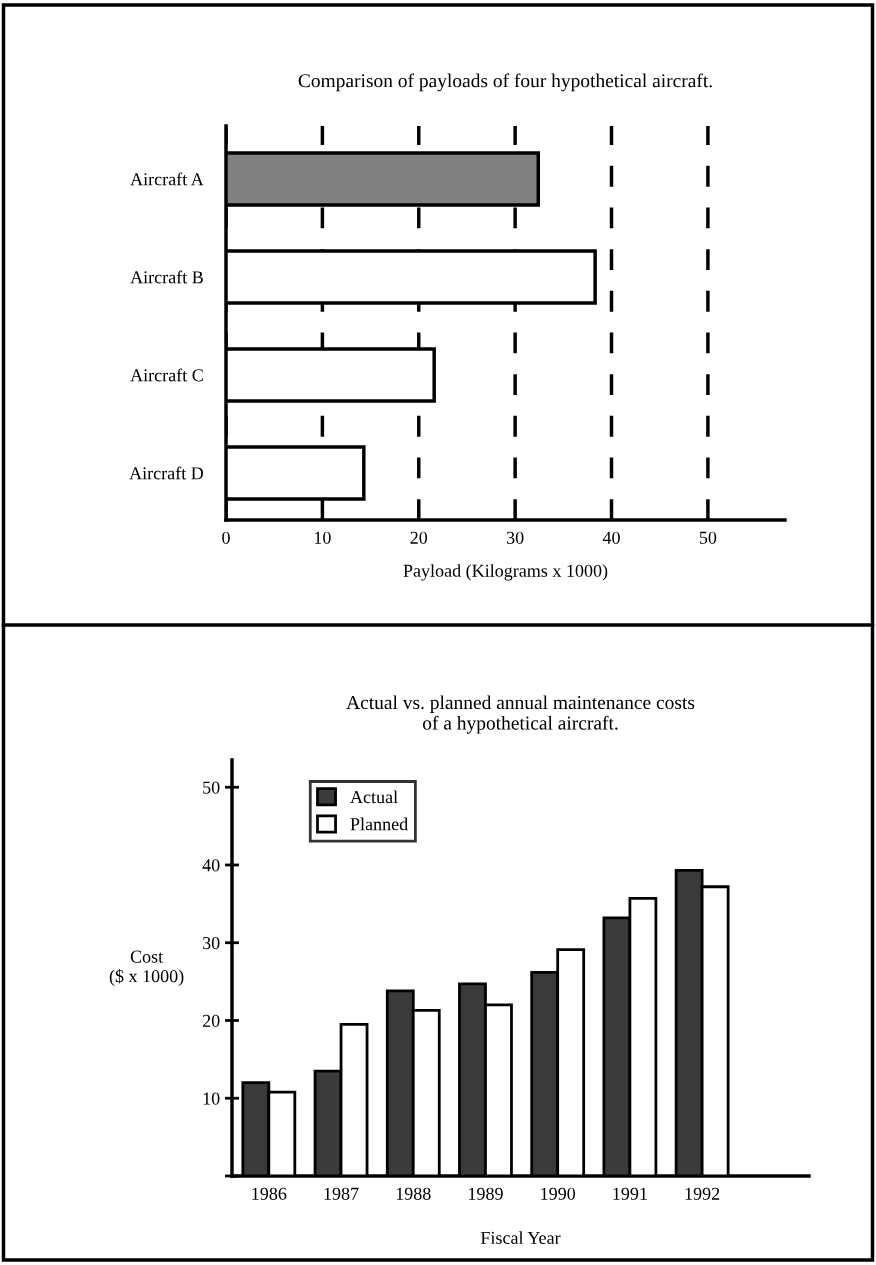 The height and width of the screenshot is (1265, 876). I want to click on y-tick-label: 10, so click(211, 1098).